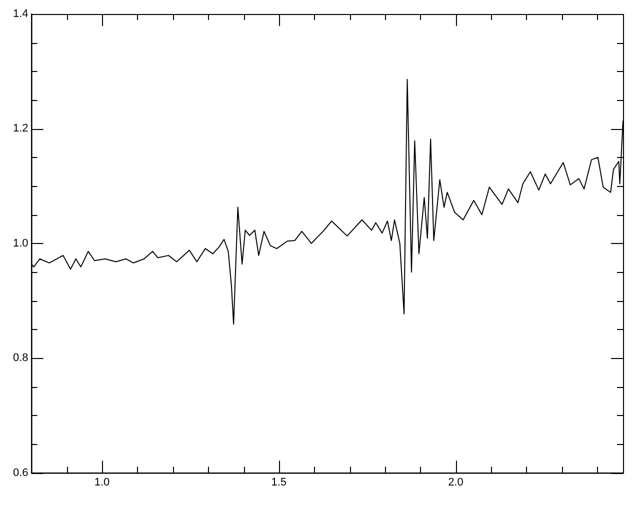  What do you see at coordinates (102, 482) in the screenshot?
I see `x-tick-label: 1.0` at bounding box center [102, 482].